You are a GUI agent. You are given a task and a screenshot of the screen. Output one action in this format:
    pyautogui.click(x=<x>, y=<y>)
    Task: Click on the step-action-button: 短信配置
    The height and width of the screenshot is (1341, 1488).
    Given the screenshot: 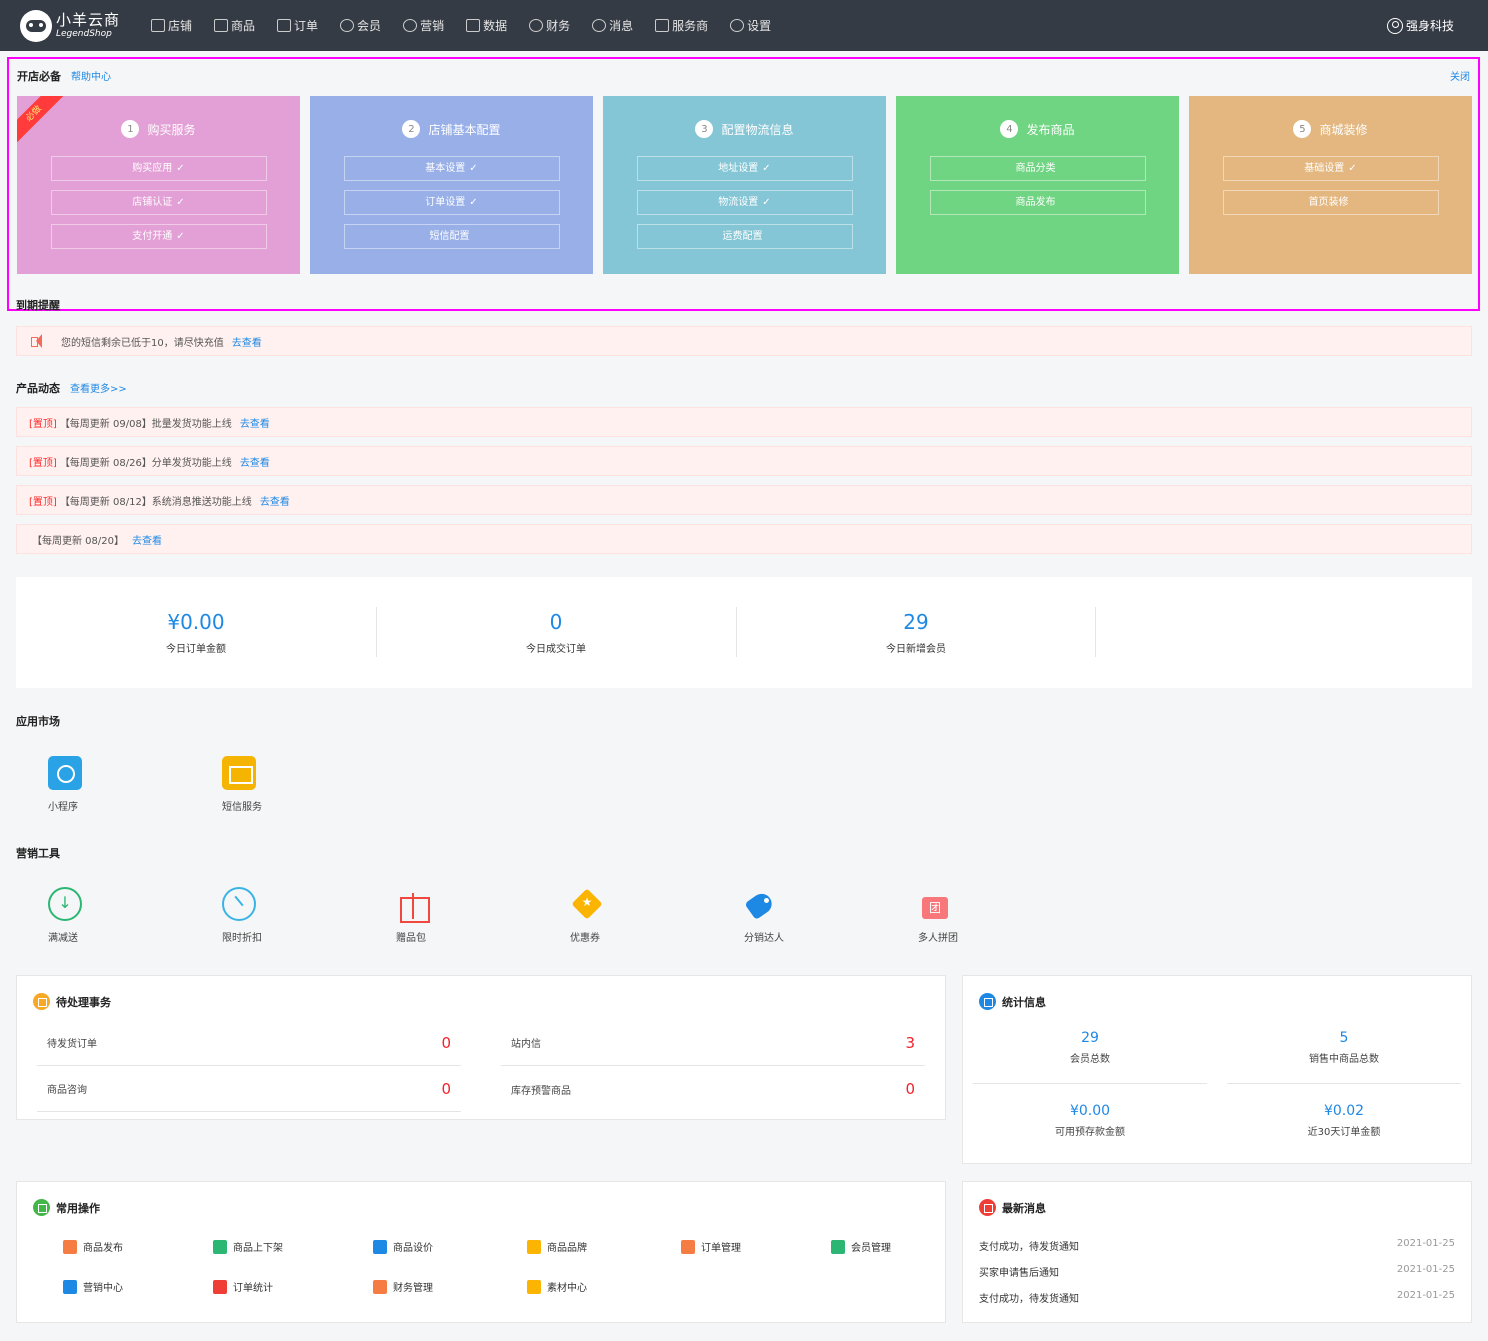 What is the action you would take?
    pyautogui.click(x=451, y=236)
    